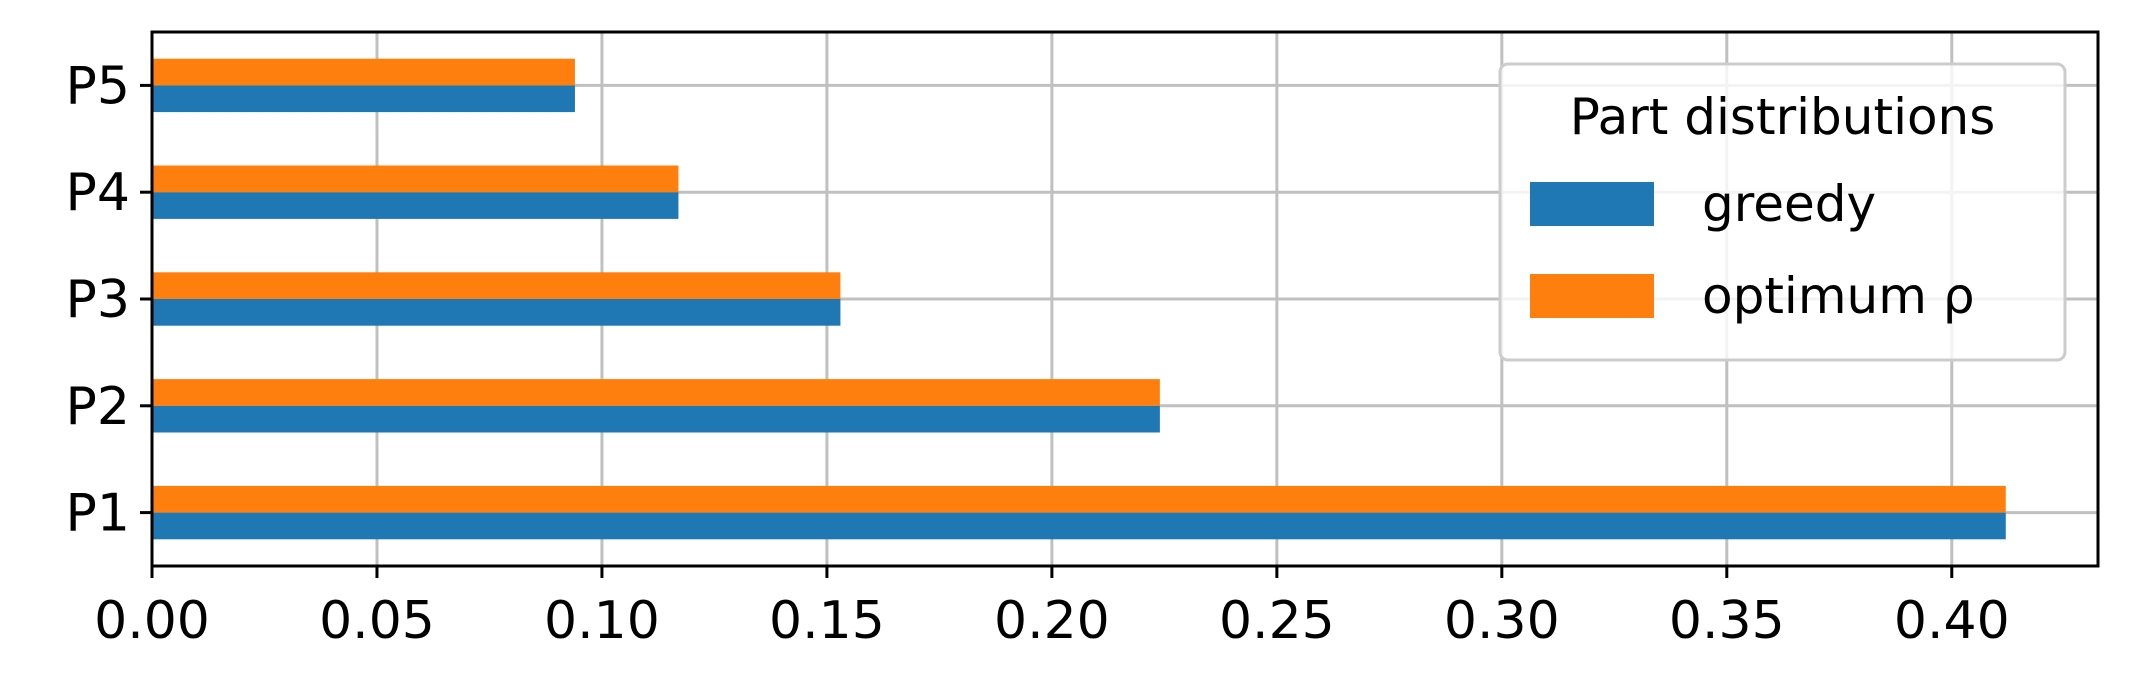  Describe the element at coordinates (415, 205) in the screenshot. I see `bar-greedy-p4` at that location.